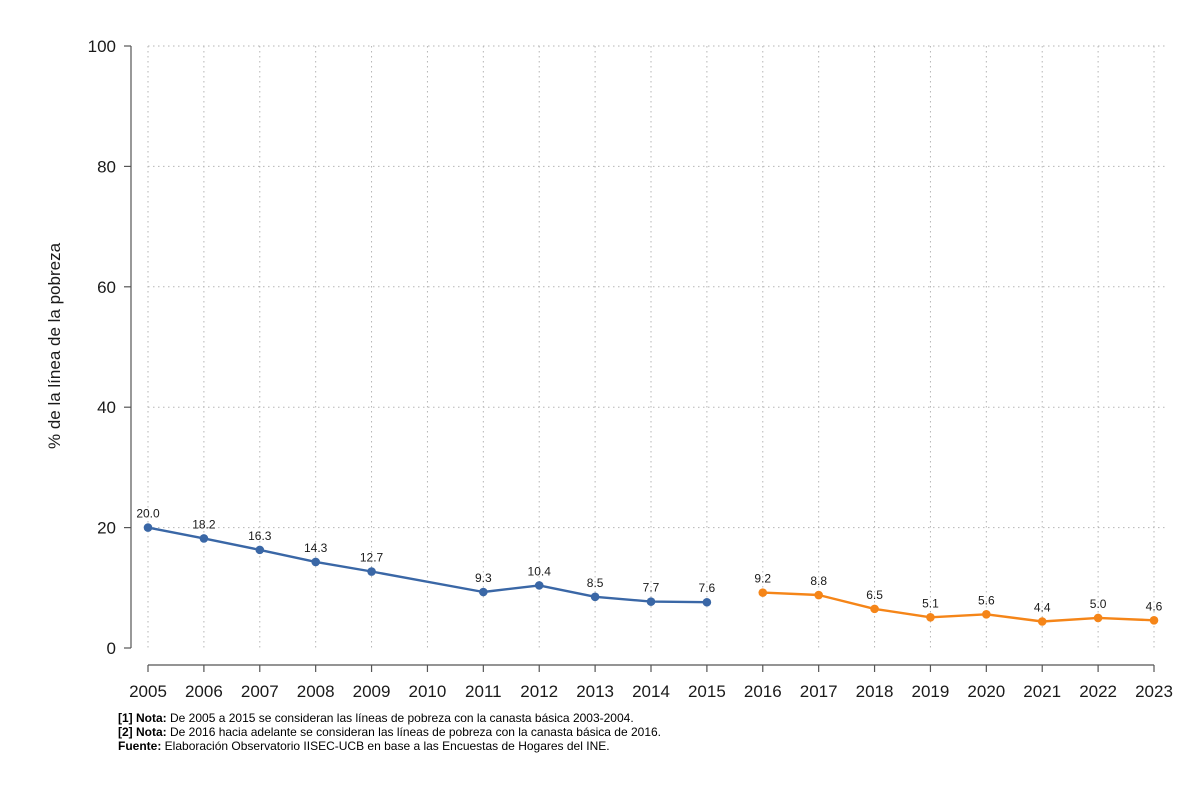 The width and height of the screenshot is (1200, 801). What do you see at coordinates (428, 691) in the screenshot?
I see `x-tick-label: 2010` at bounding box center [428, 691].